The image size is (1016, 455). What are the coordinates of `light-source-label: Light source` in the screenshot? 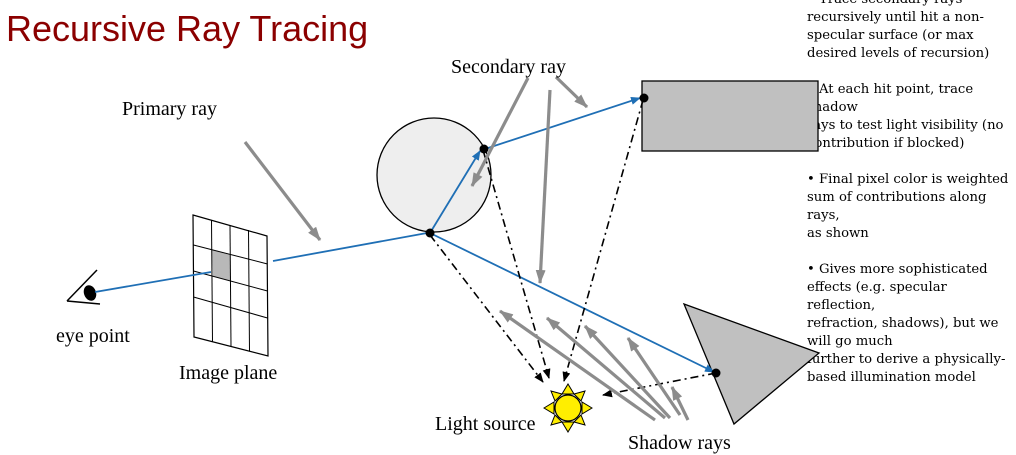 It's located at (485, 424).